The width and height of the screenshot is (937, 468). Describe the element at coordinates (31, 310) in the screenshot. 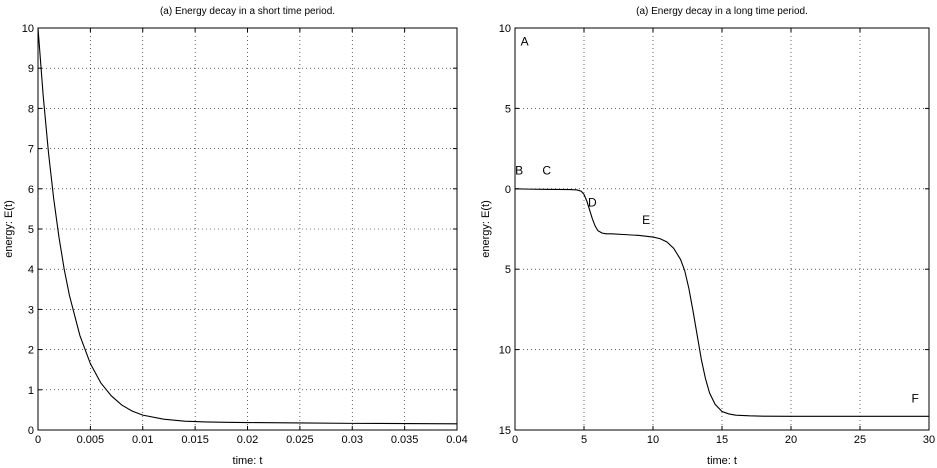

I see `y-tick-label: 3` at that location.